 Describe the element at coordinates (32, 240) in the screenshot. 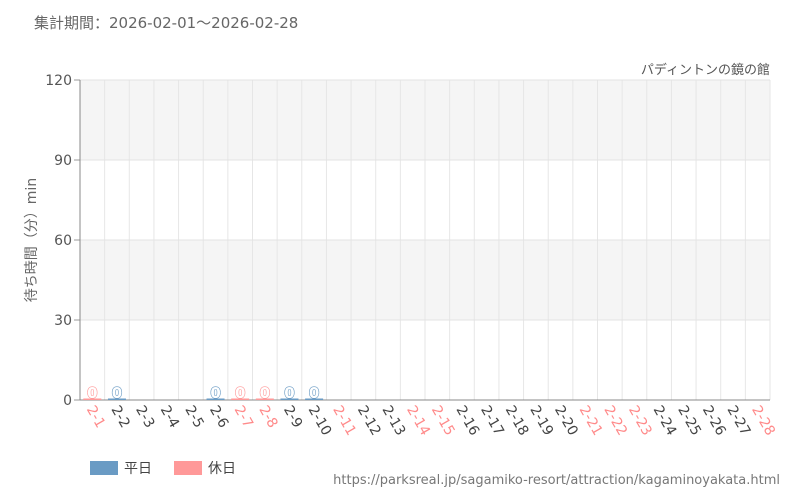

I see `y-axis-title: 待ち時間（分）min` at that location.